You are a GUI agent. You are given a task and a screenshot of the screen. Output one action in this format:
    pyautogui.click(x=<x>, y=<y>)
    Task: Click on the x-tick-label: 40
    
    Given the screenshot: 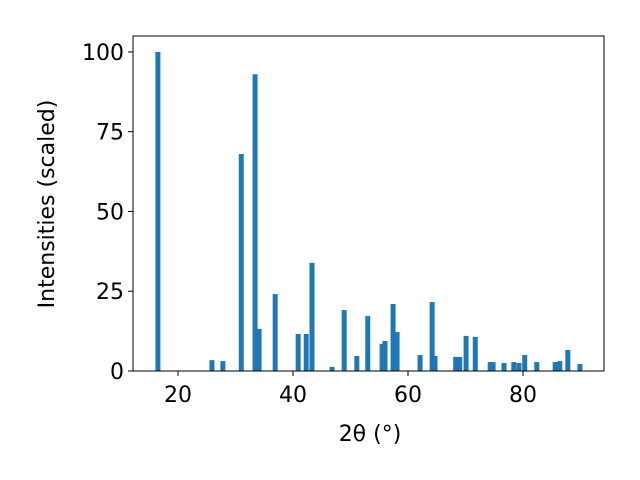 What is the action you would take?
    pyautogui.click(x=293, y=395)
    